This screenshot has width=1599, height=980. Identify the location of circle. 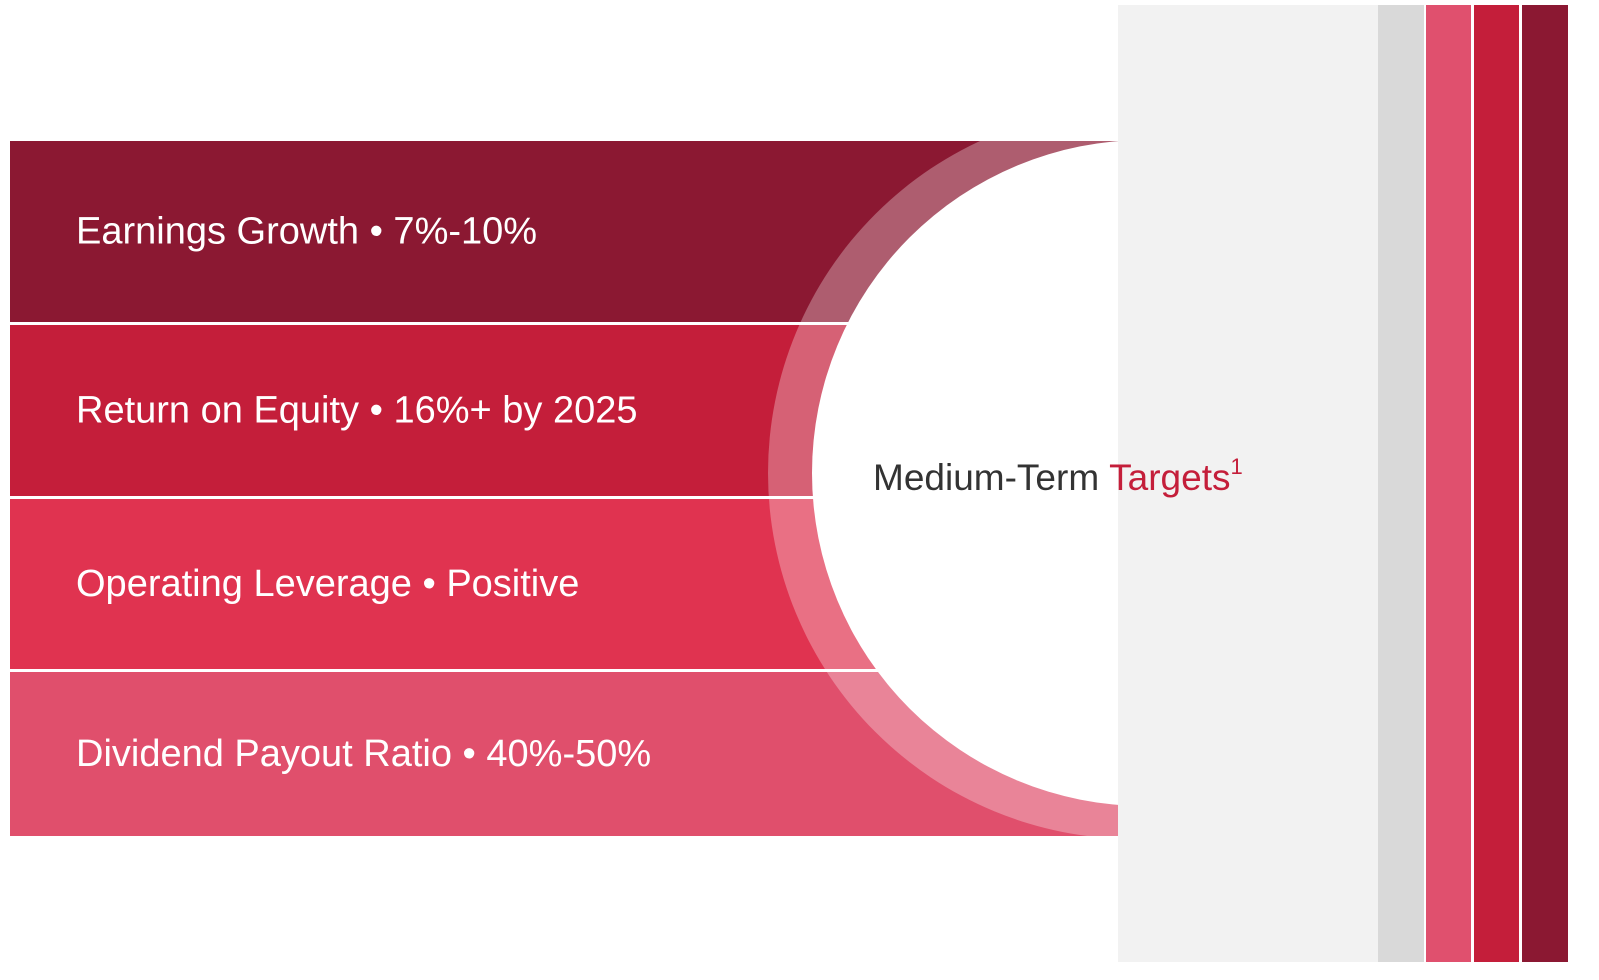
(965, 473).